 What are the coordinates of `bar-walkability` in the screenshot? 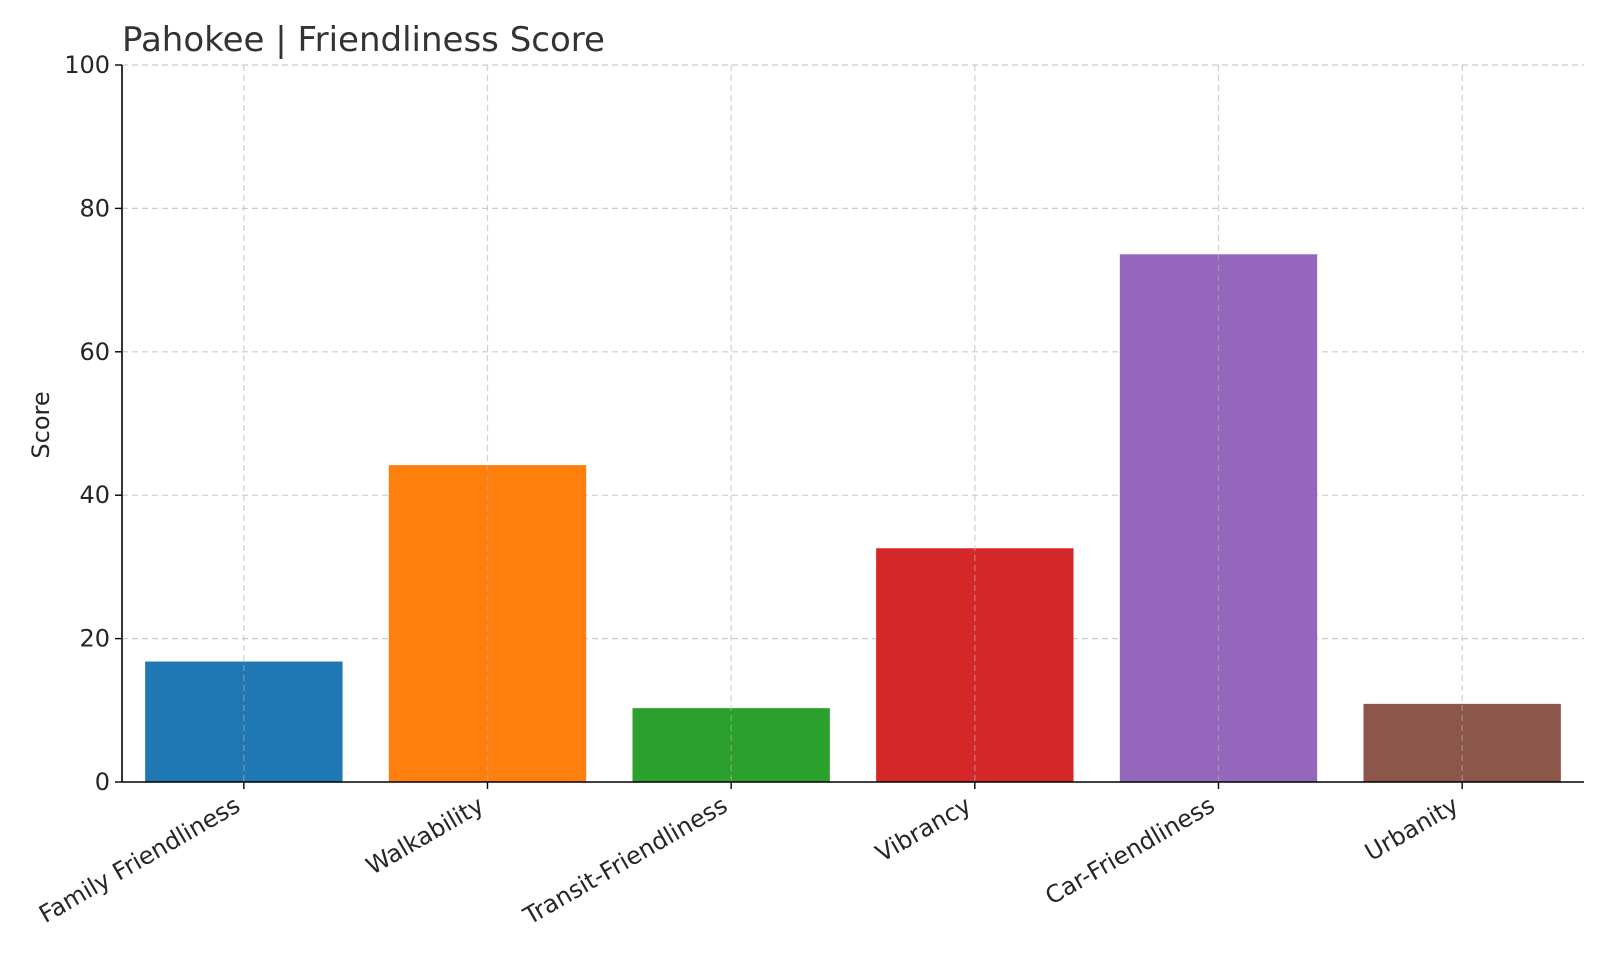 It's located at (487, 623).